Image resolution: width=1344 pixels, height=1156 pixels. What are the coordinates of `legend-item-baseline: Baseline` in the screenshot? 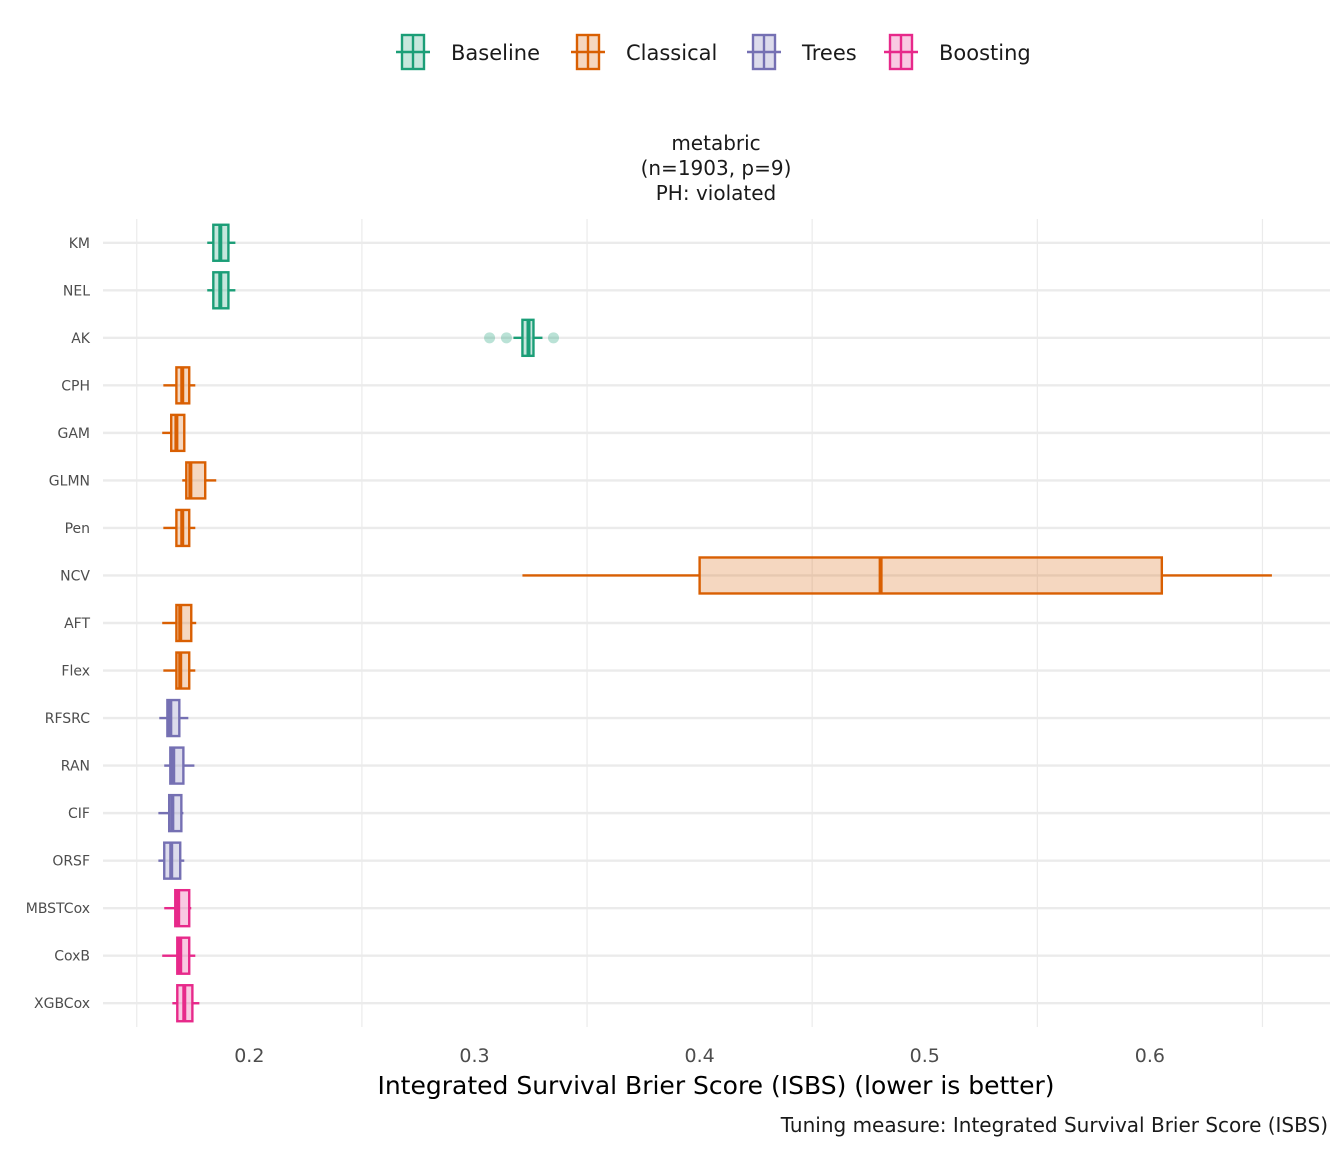 It's located at (468, 52).